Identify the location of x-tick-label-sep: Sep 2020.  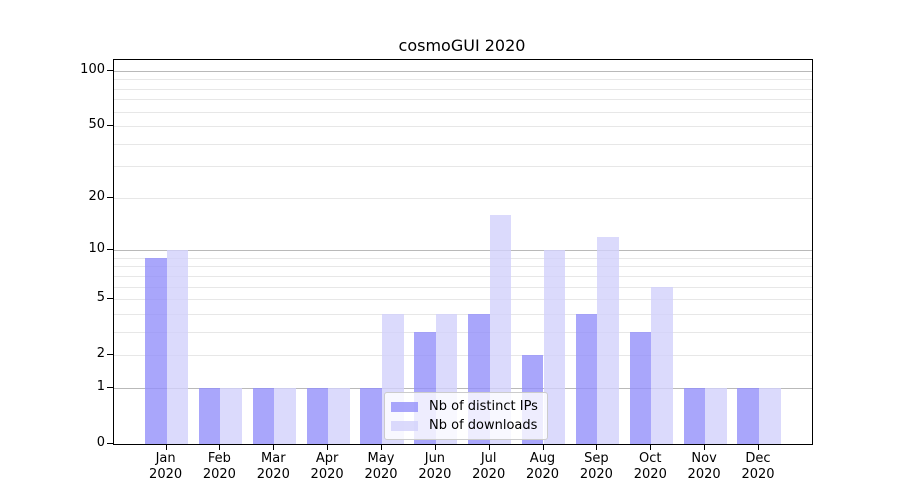
(596, 466).